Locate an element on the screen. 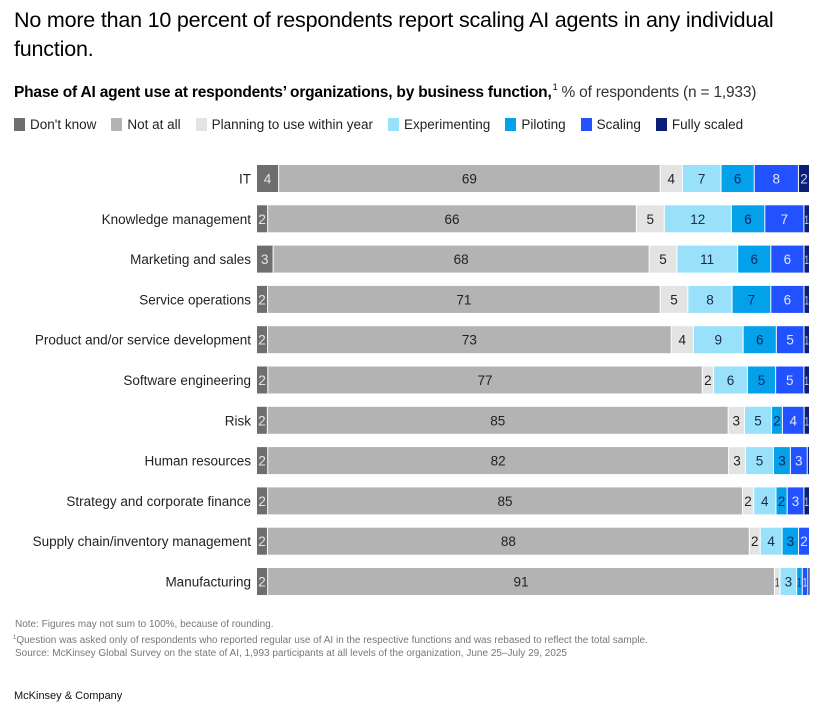 The width and height of the screenshot is (837, 718). data-label: 82 is located at coordinates (498, 461).